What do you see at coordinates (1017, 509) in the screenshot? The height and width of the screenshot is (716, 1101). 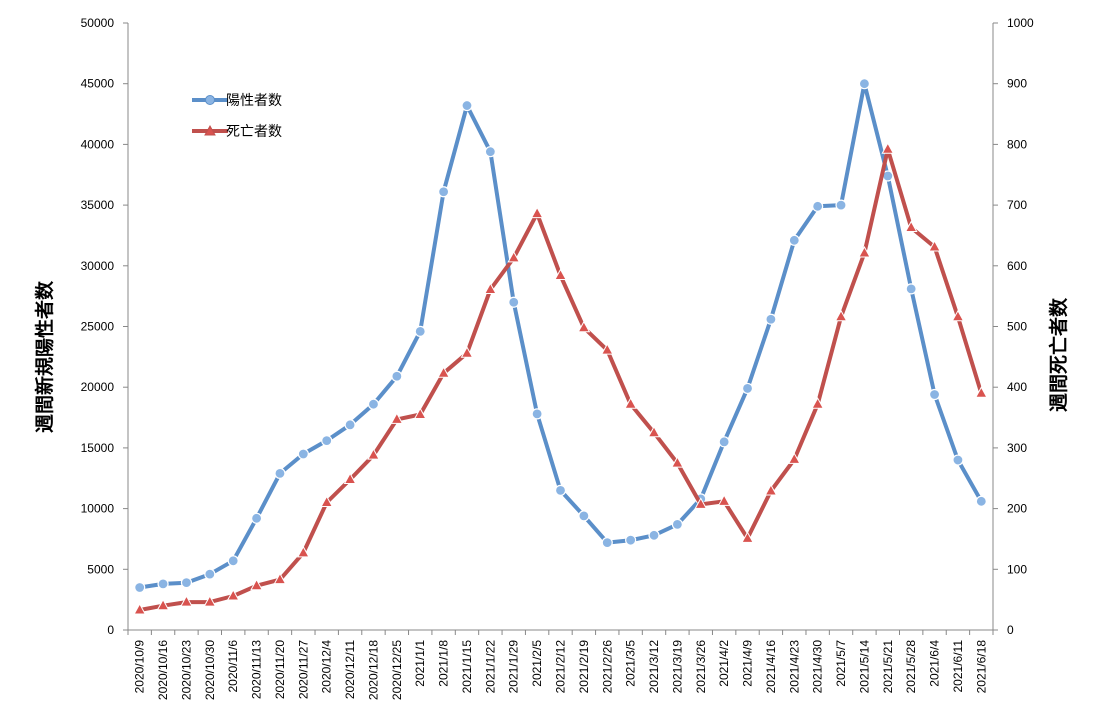 I see `y-tick-label-right: 200` at bounding box center [1017, 509].